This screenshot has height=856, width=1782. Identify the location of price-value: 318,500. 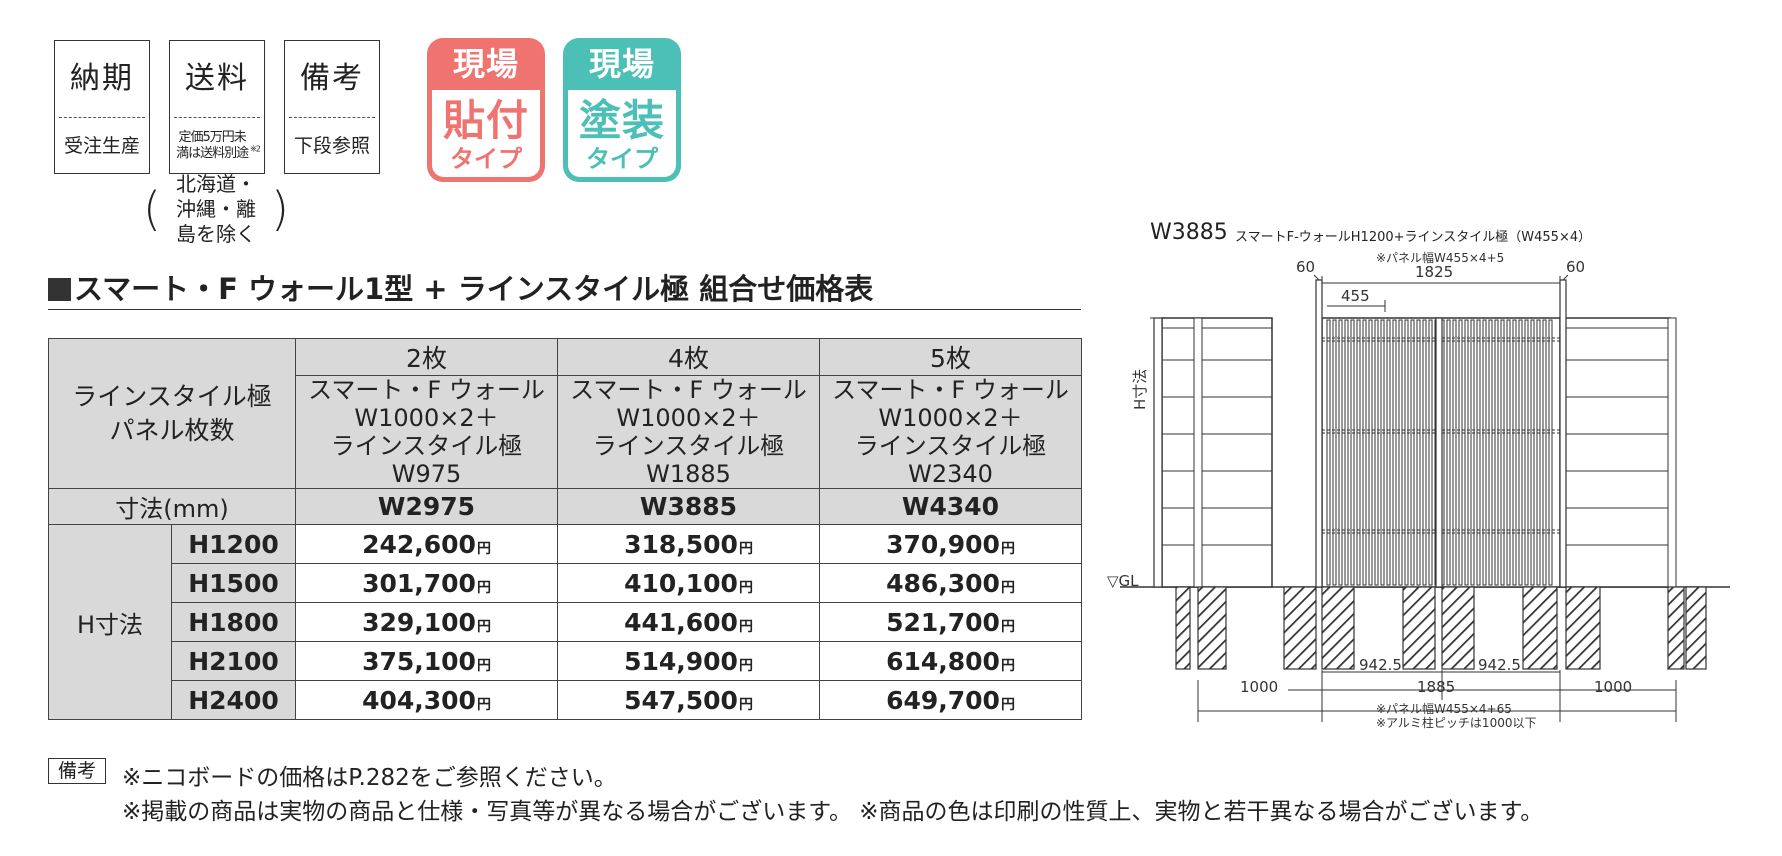
(681, 544).